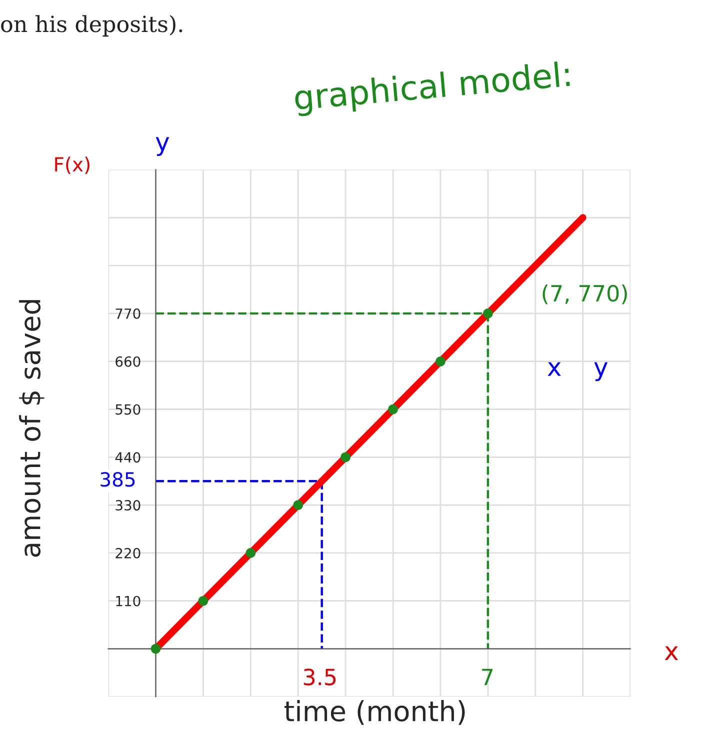 This screenshot has width=722, height=738. What do you see at coordinates (432, 88) in the screenshot?
I see `text: graphical model:` at bounding box center [432, 88].